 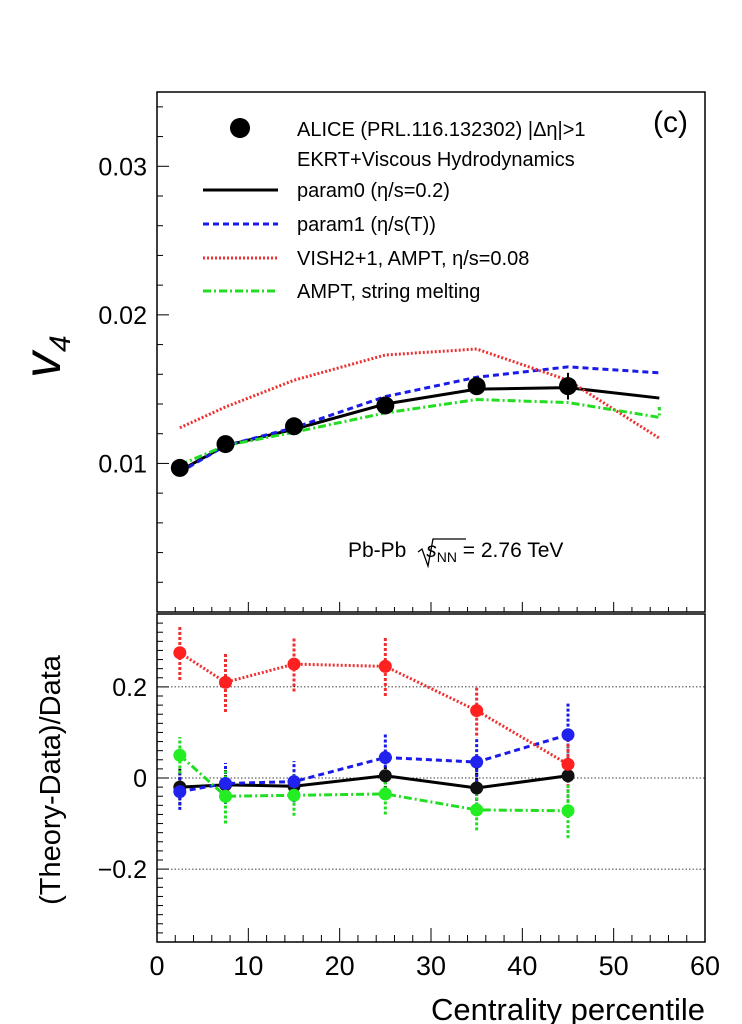 What do you see at coordinates (43, 363) in the screenshot?
I see `v-symbol: v` at bounding box center [43, 363].